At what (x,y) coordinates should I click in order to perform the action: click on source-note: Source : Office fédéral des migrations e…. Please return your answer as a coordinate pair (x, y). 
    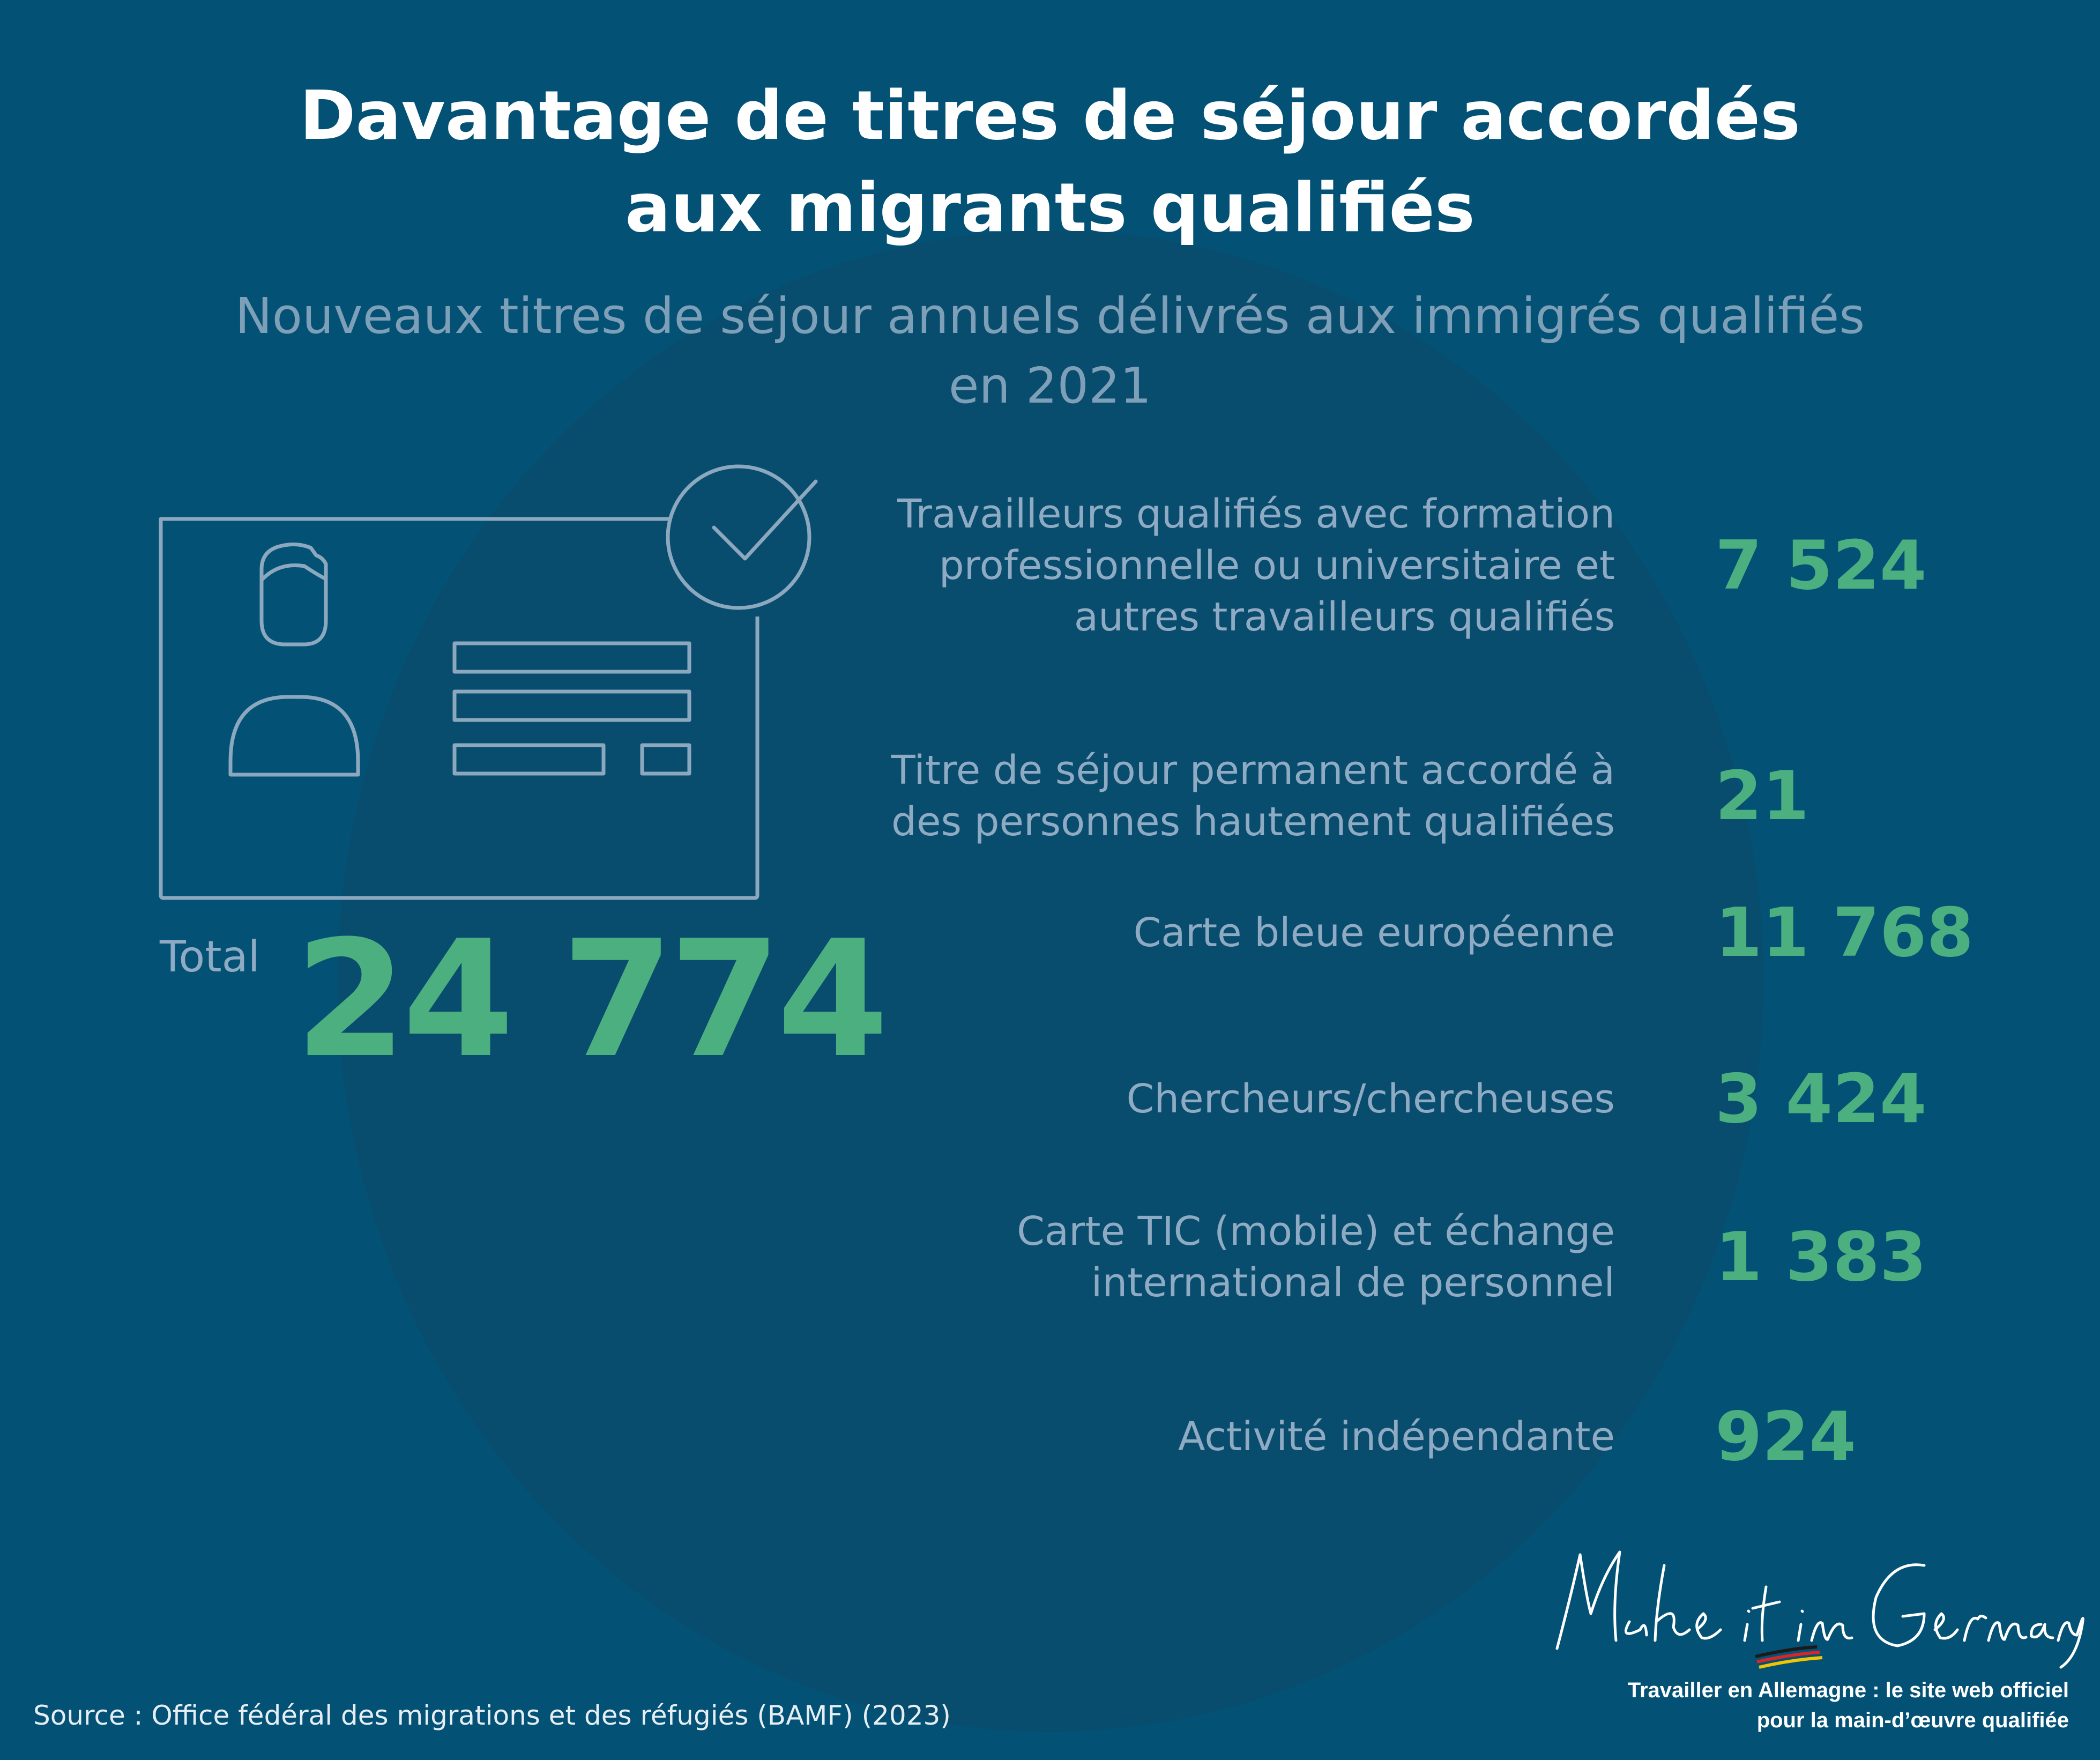
    Looking at the image, I should click on (492, 1715).